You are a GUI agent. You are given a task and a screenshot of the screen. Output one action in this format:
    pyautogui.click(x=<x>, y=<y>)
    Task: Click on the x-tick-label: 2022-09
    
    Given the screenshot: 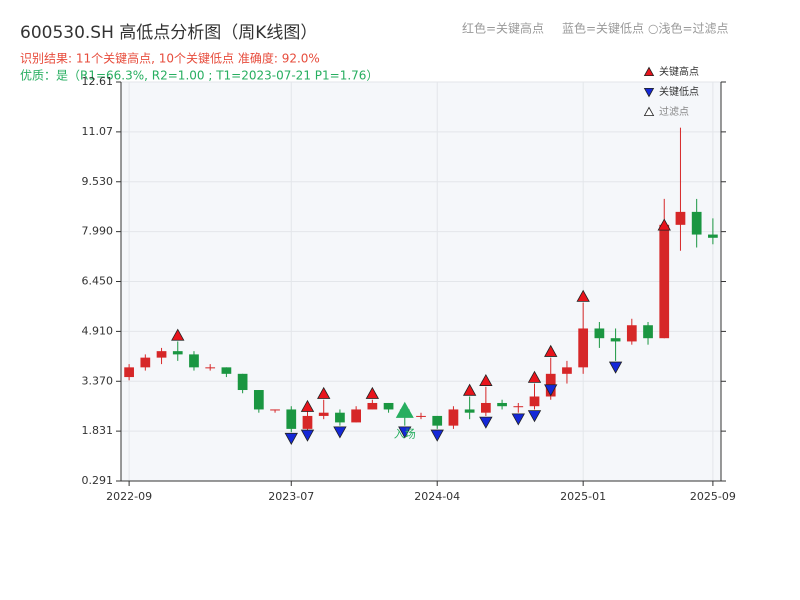 What is the action you would take?
    pyautogui.click(x=129, y=496)
    